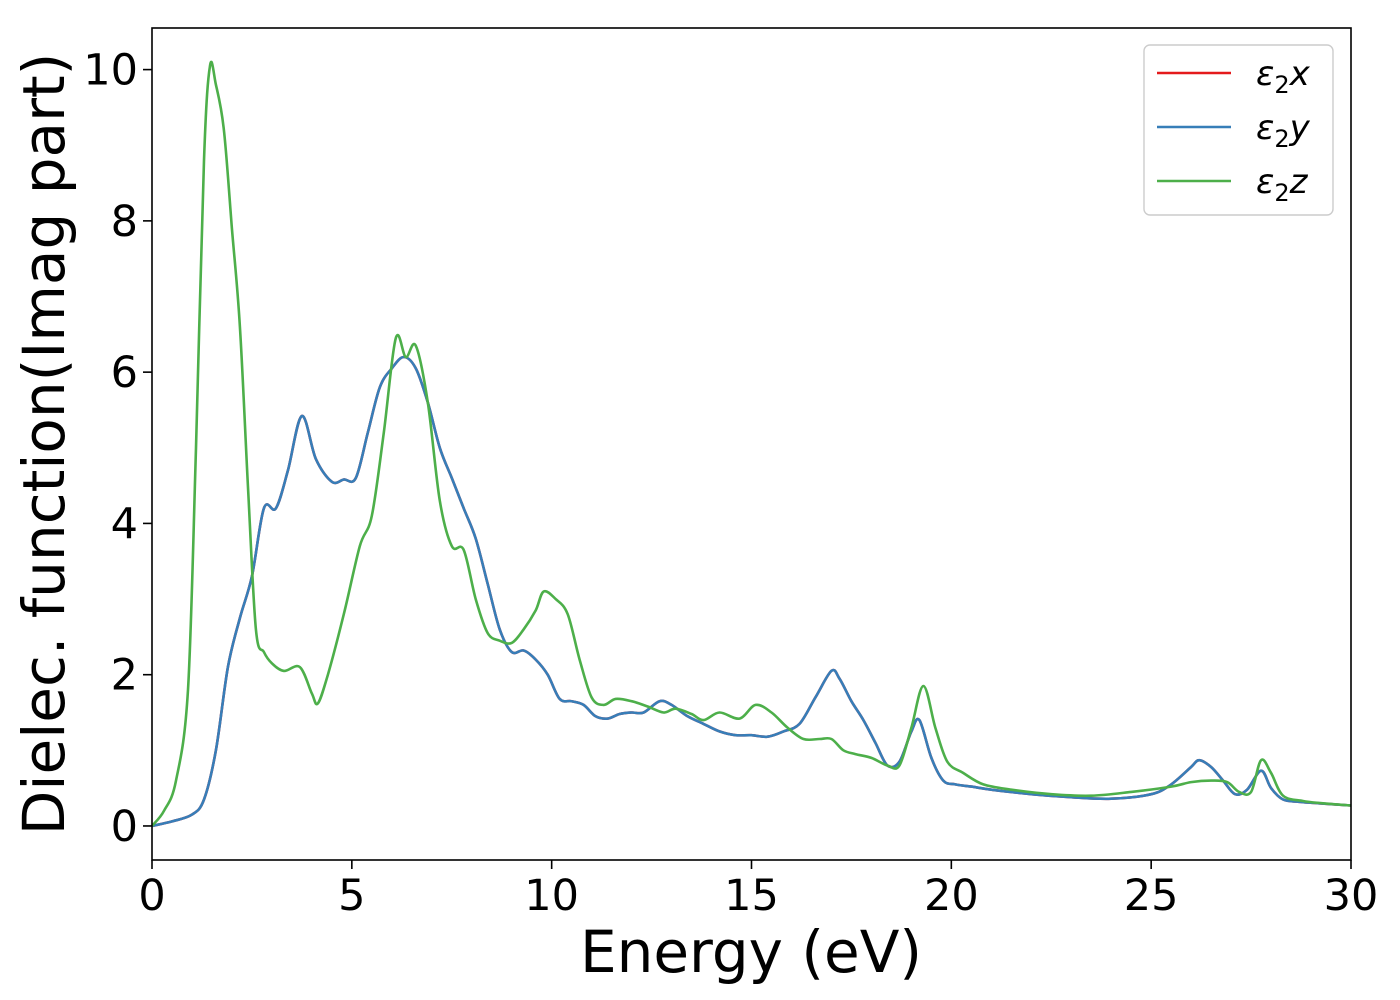  I want to click on legend: ε2x ε2y ε2z, so click(1238, 130).